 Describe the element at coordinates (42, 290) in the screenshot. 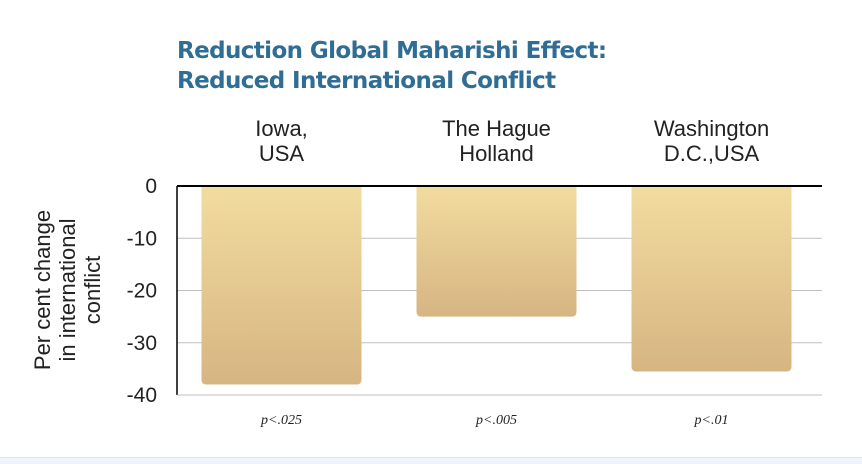

I see `y-axis-label-line: Per cent change` at that location.